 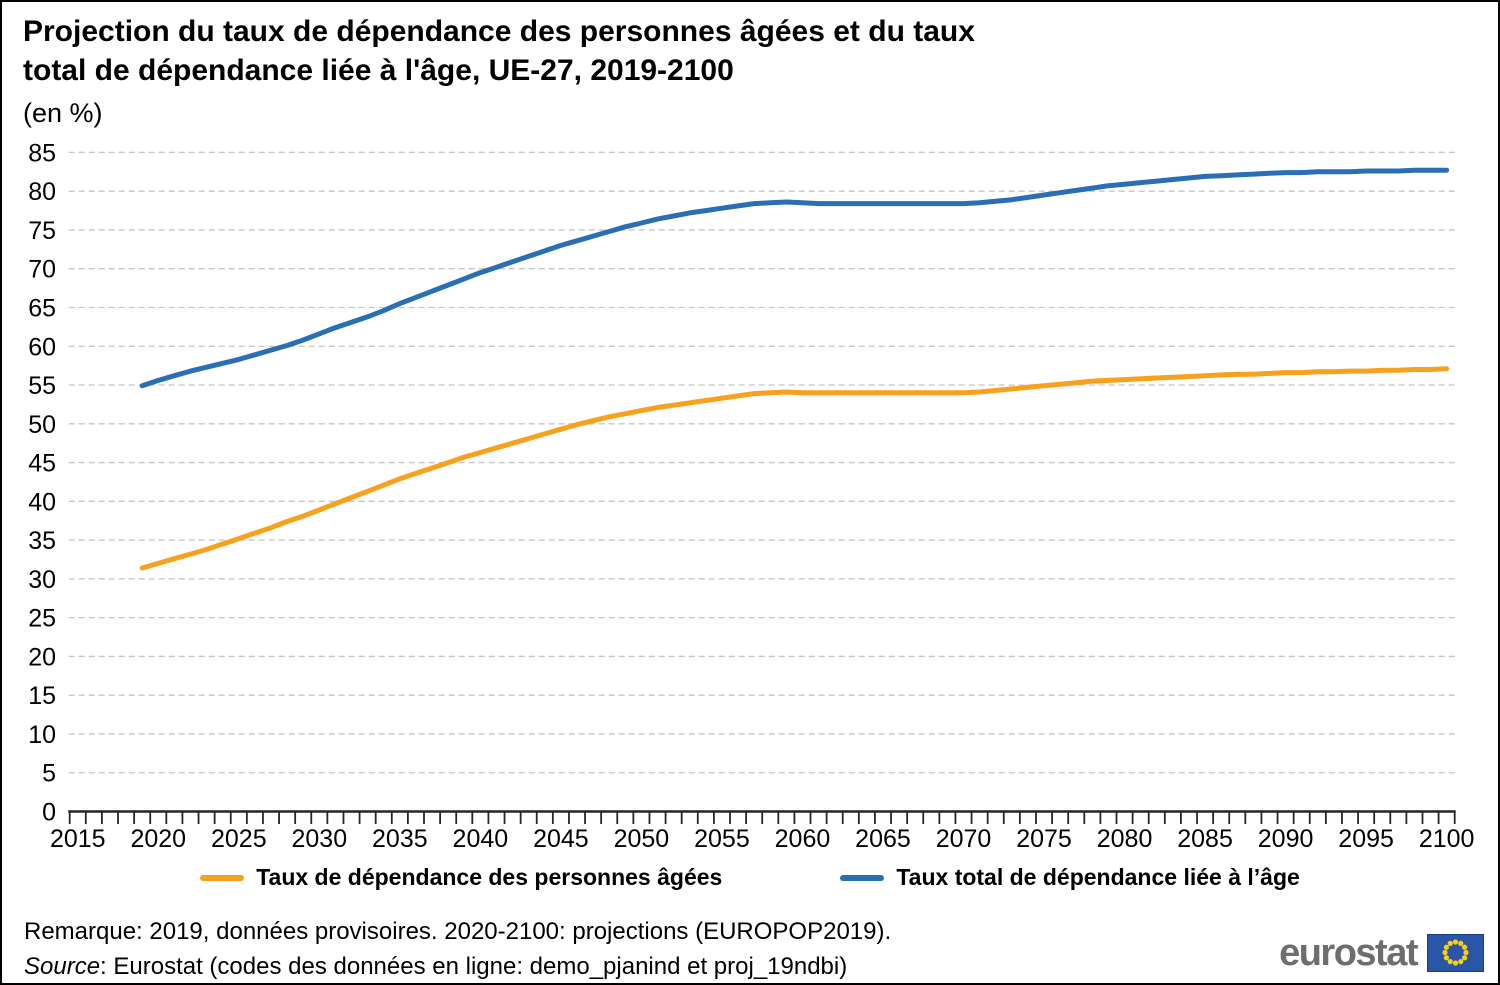 What do you see at coordinates (1044, 839) in the screenshot?
I see `svg-text: 2075` at bounding box center [1044, 839].